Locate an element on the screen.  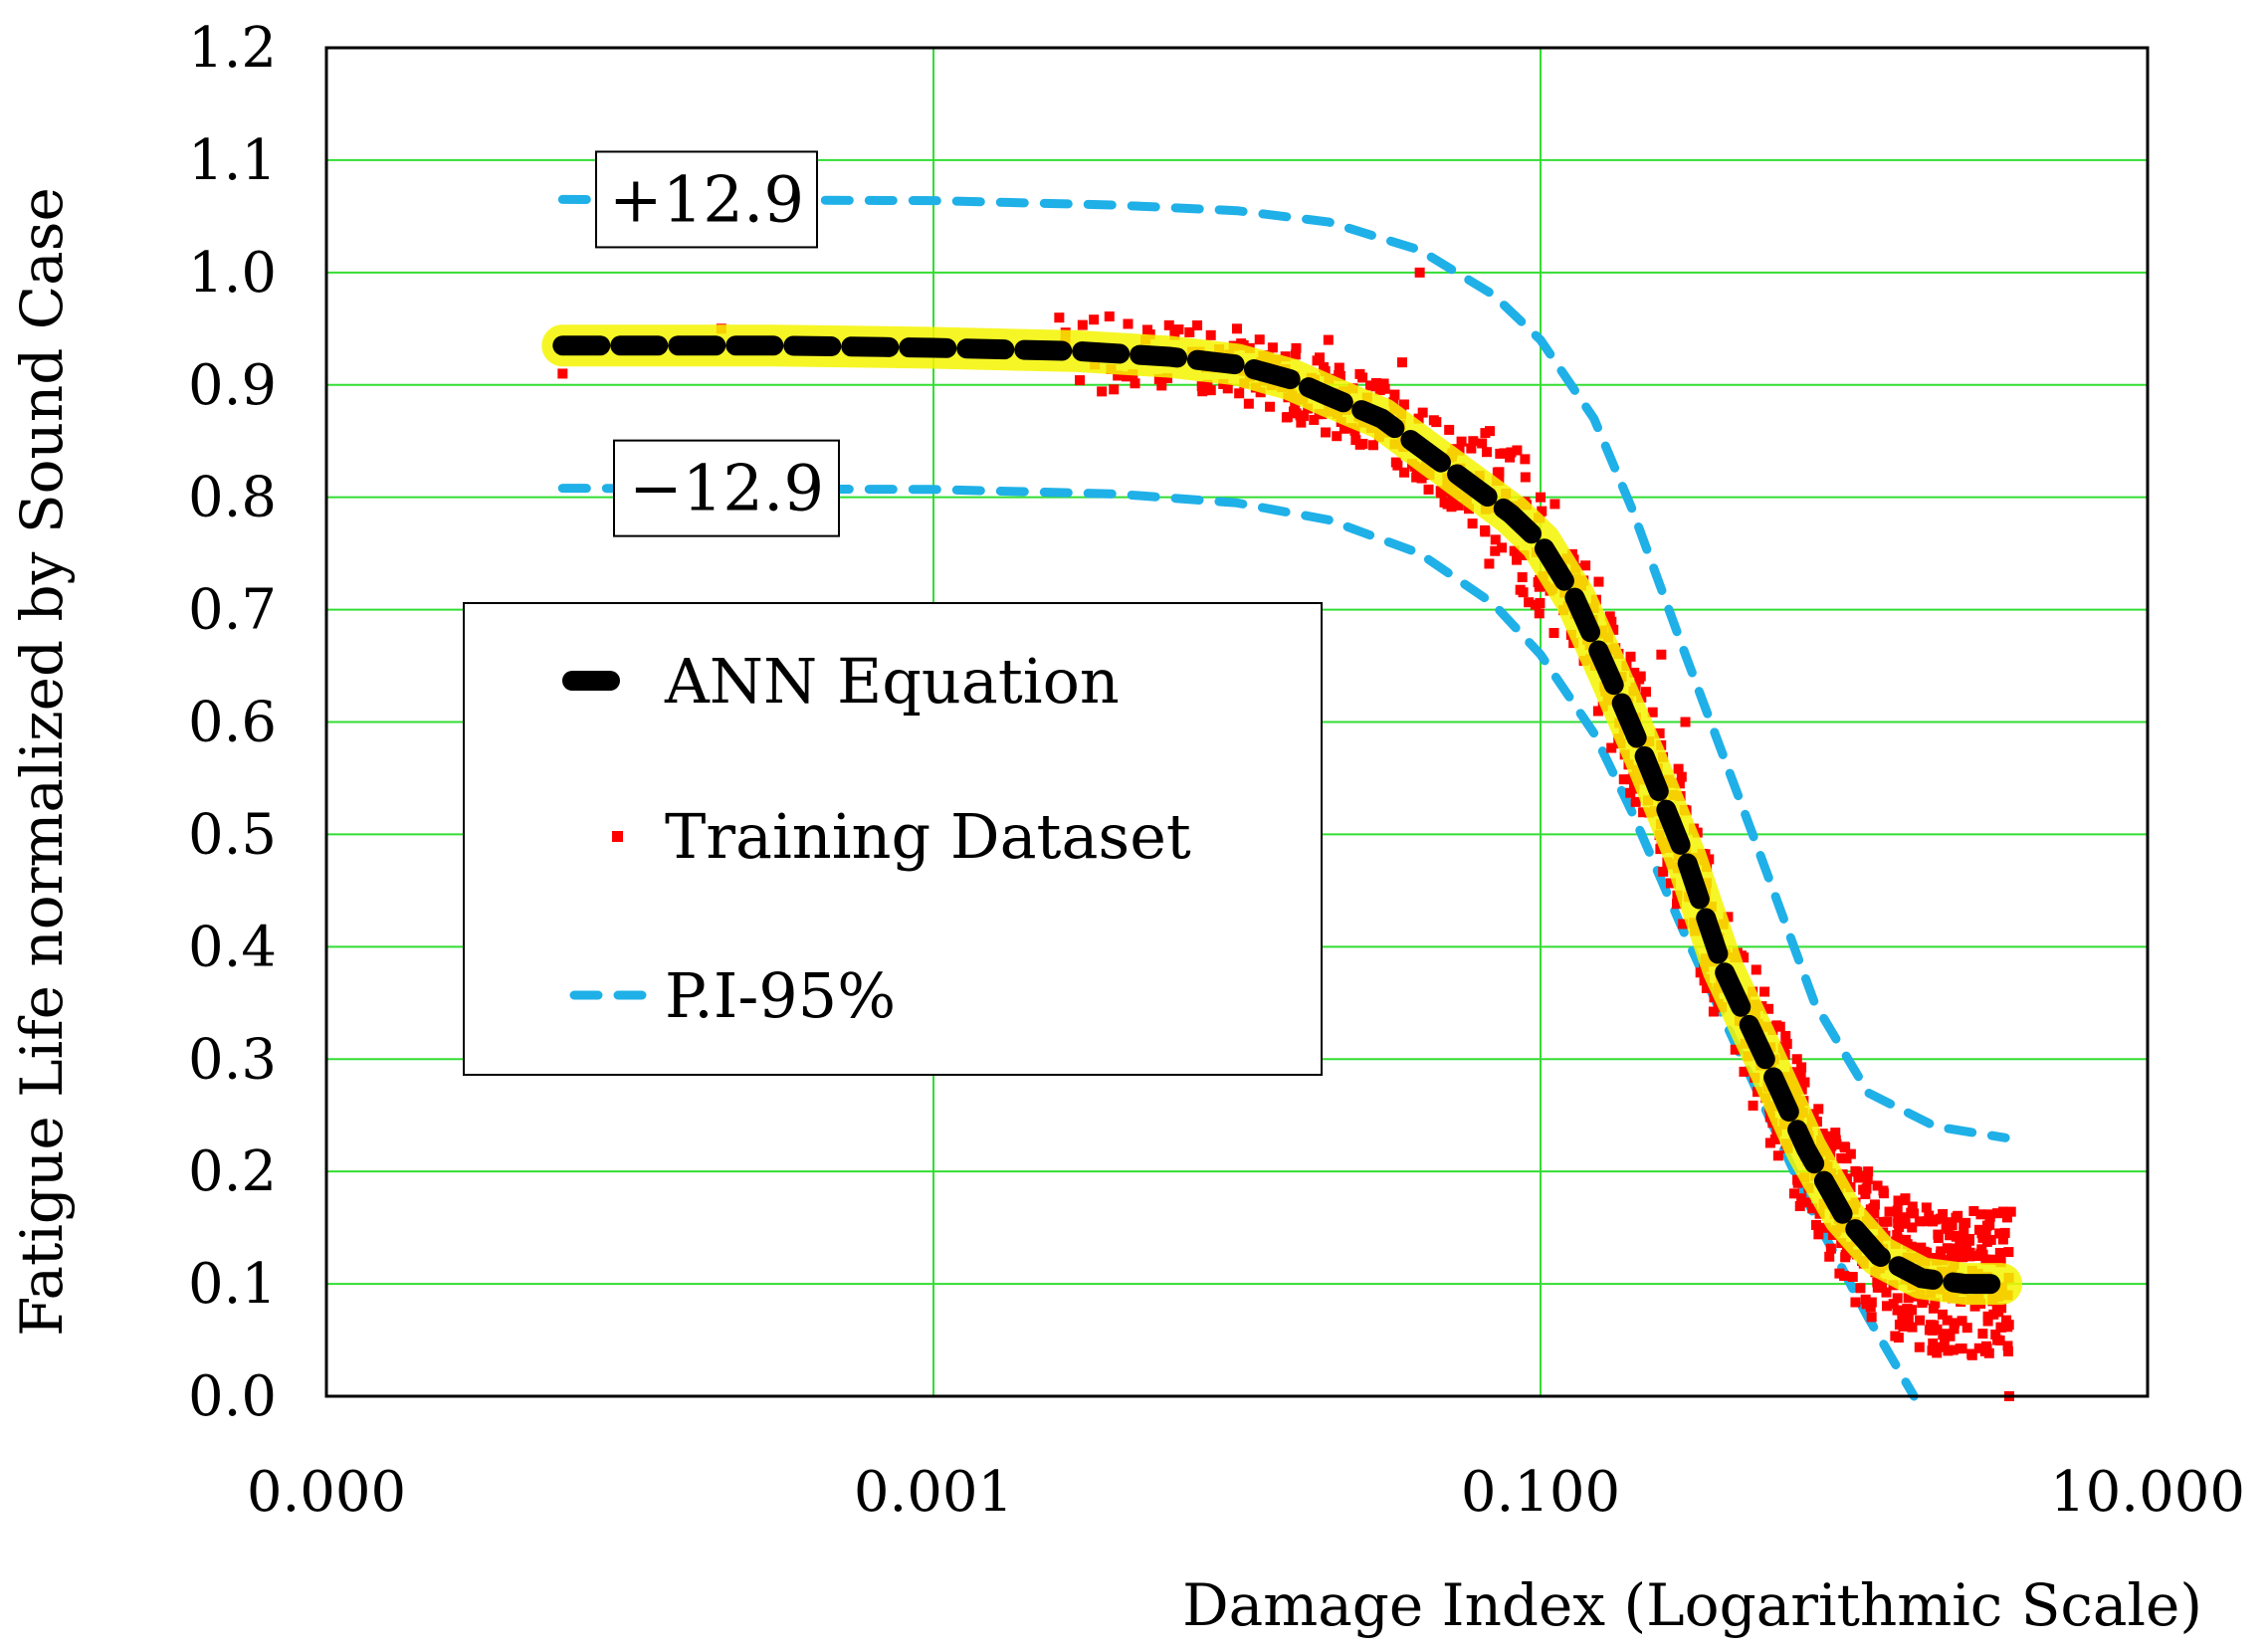
y-tick-label: 0.3 is located at coordinates (232, 1059).